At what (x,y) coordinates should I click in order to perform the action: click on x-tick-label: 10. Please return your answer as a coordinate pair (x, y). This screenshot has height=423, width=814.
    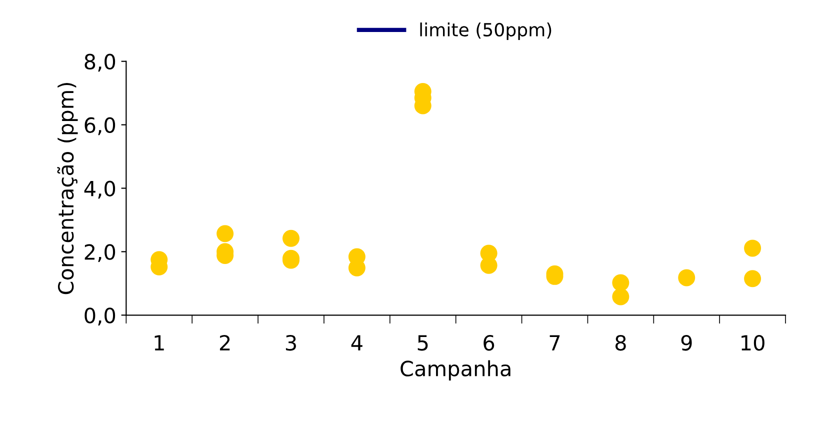
    Looking at the image, I should click on (753, 342).